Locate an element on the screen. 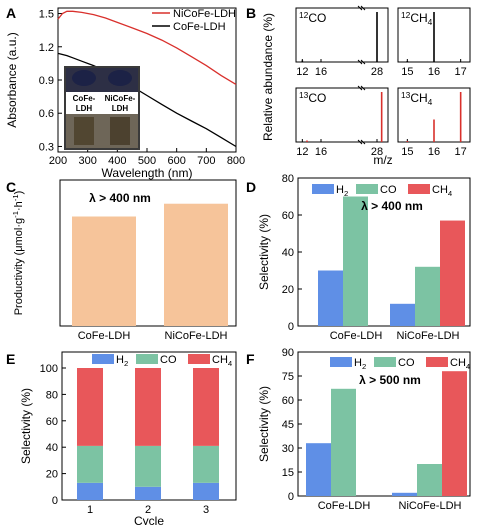  label-part: 4 is located at coordinates (468, 366).